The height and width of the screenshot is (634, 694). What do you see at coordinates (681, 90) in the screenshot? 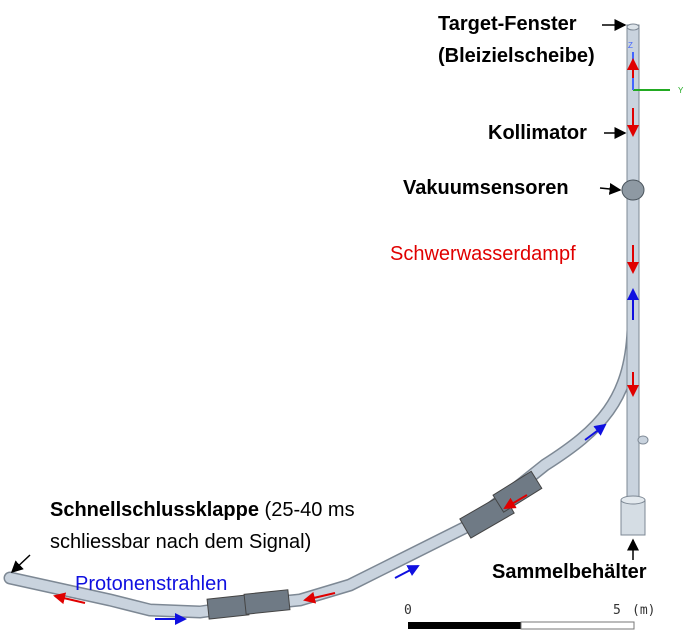
I see `axis-y: Y` at bounding box center [681, 90].